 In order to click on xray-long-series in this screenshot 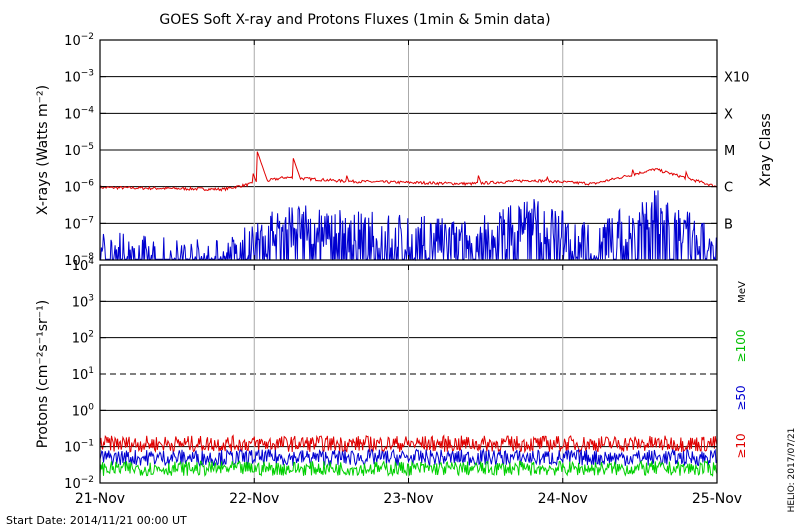, I will do `click(408, 171)`.